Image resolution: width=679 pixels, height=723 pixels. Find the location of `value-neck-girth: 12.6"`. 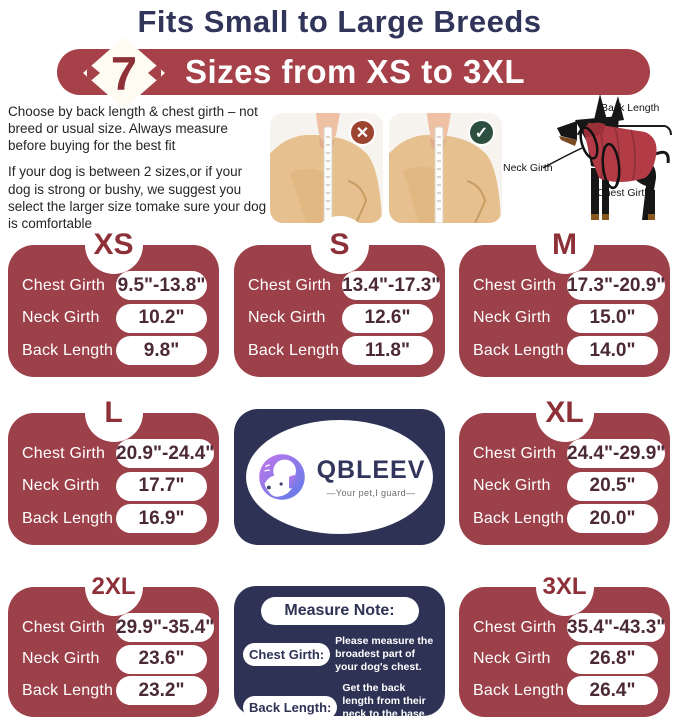

value-neck-girth: 12.6" is located at coordinates (387, 318).